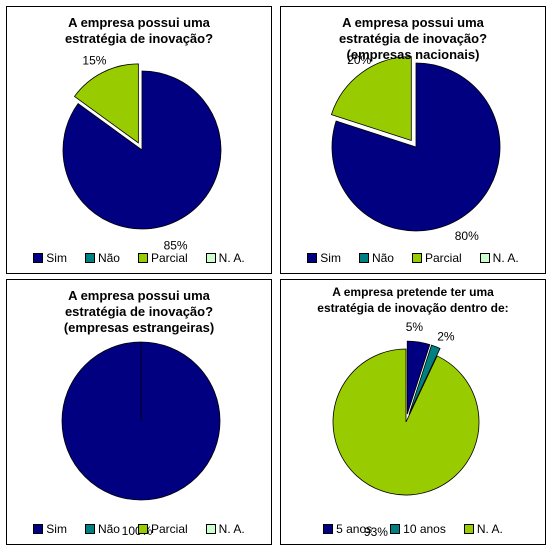  What do you see at coordinates (176, 246) in the screenshot?
I see `data-label: 85%` at bounding box center [176, 246].